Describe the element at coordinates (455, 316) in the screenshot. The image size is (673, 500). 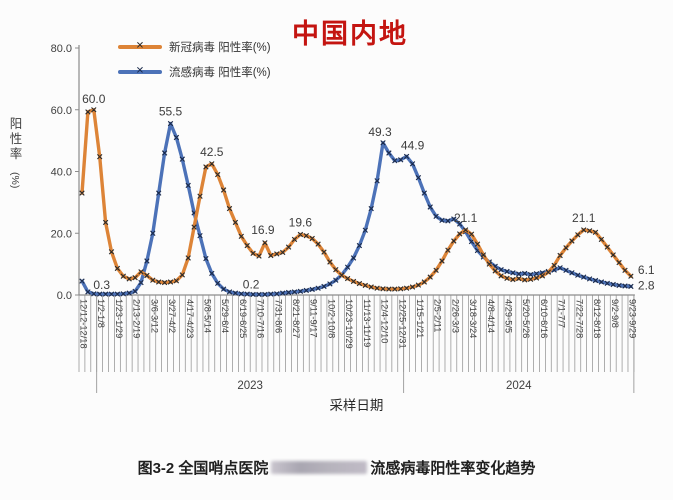
I see `x-axis-week-label: 2/26-3/3` at that location.